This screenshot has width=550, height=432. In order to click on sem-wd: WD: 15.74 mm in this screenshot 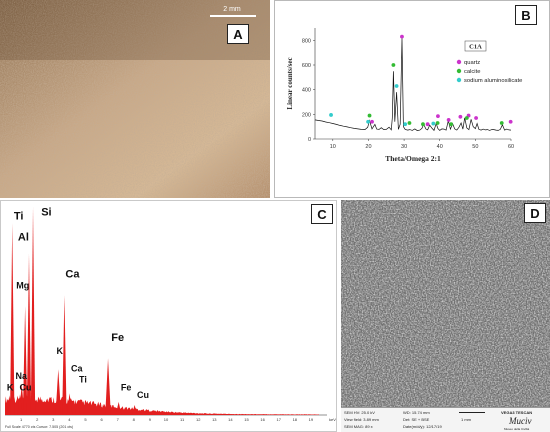, I will do `click(416, 412)`.